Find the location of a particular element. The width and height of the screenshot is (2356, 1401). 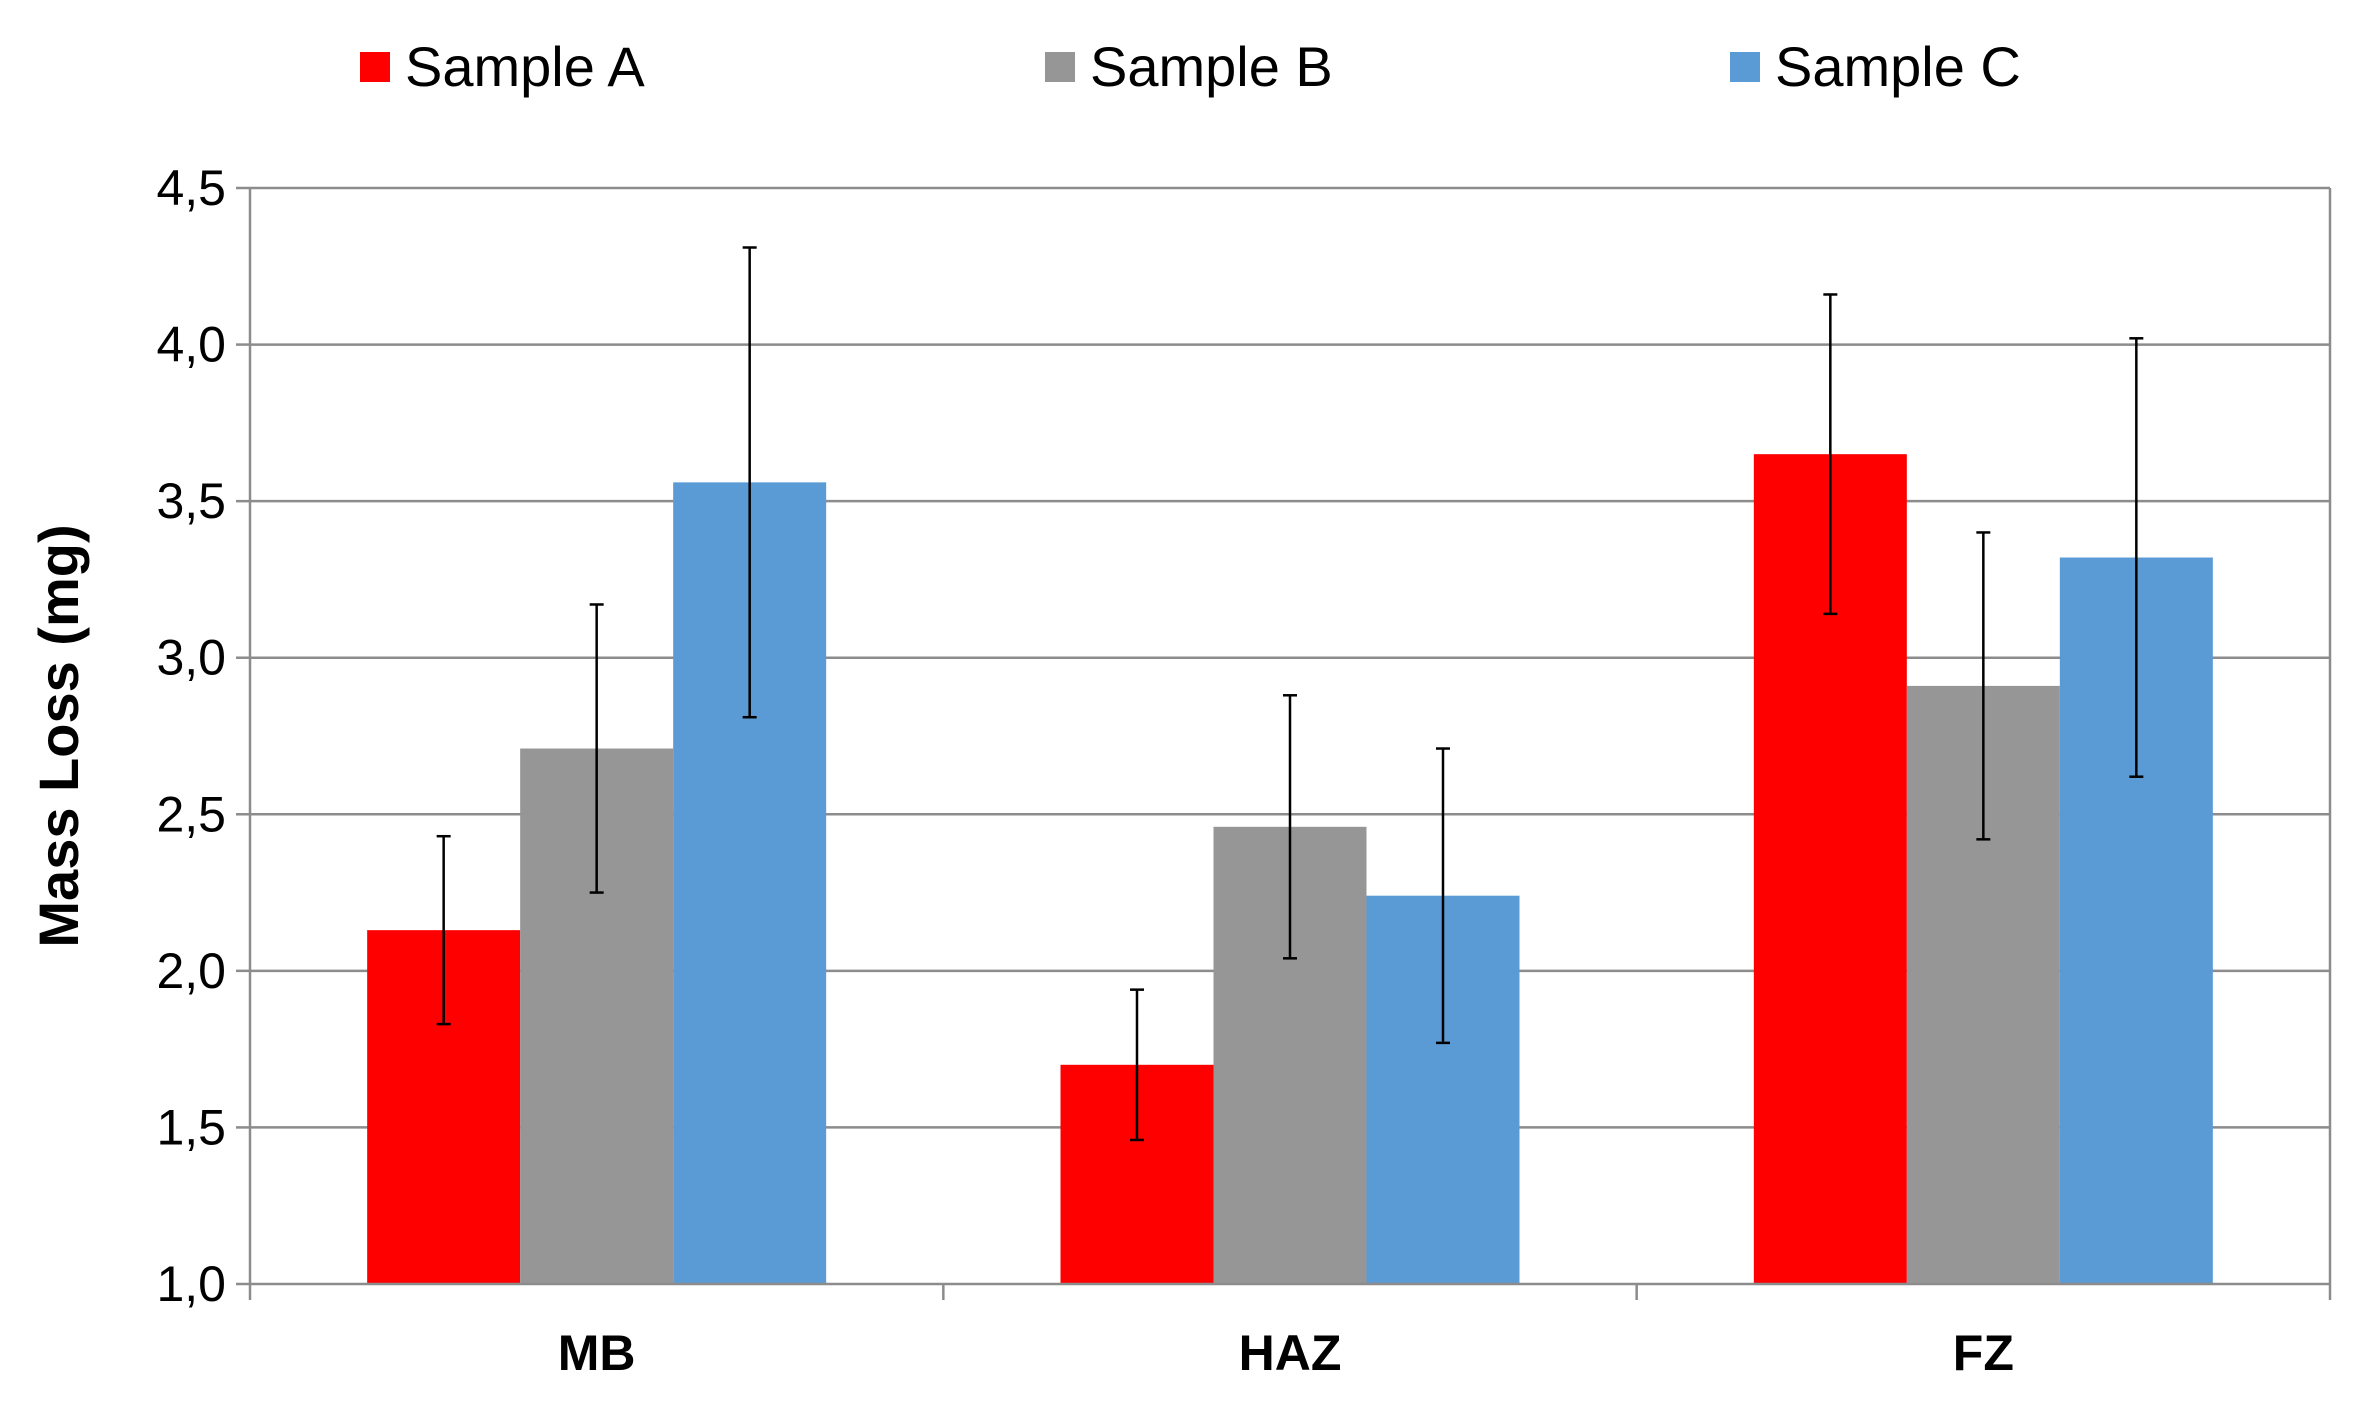

legend-label: Sample A is located at coordinates (525, 66).